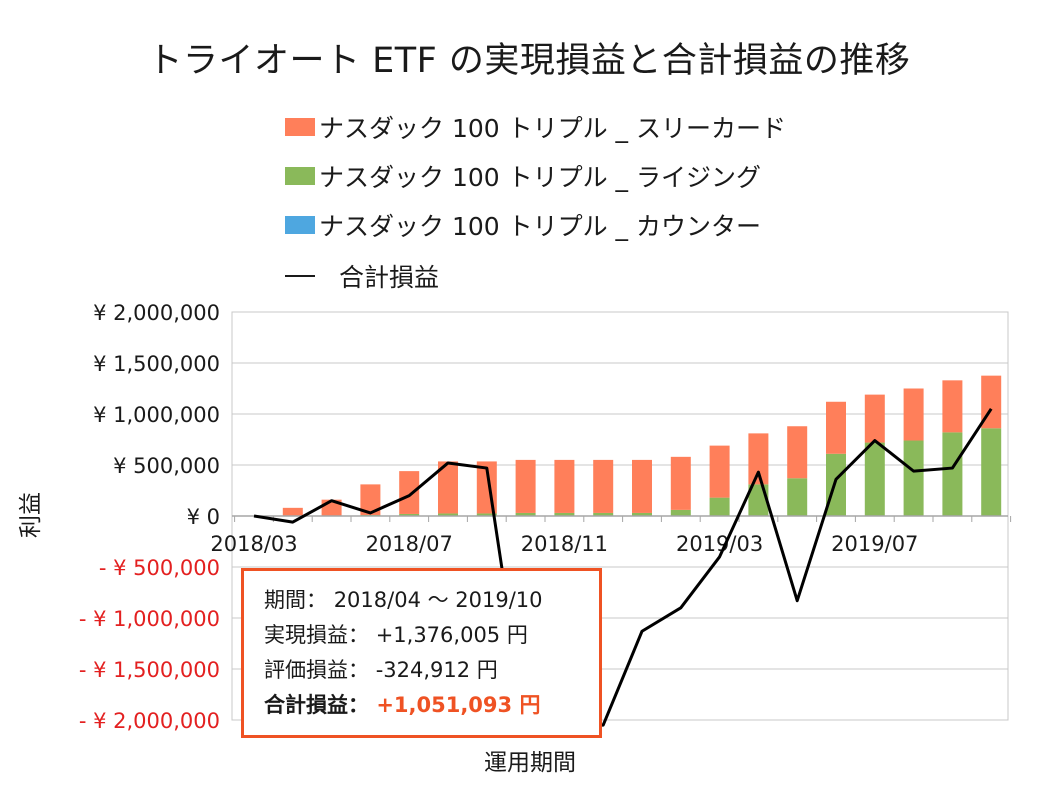 This screenshot has height=794, width=1058. What do you see at coordinates (316, 670) in the screenshot?
I see `summary-unrealized-label: 評価損益：` at bounding box center [316, 670].